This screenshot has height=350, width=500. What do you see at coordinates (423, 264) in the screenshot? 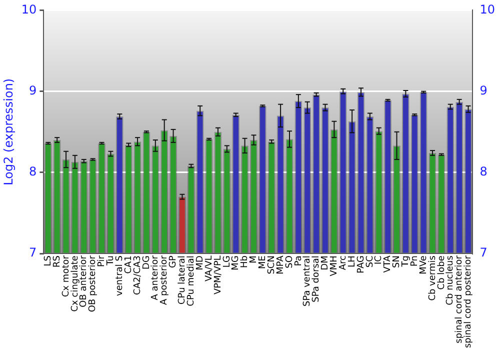
I see `x-tick-label: MVe` at bounding box center [423, 264].